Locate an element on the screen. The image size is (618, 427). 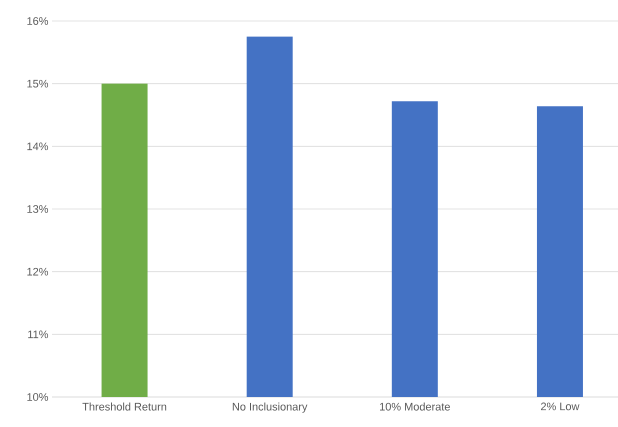
x-tick-label: 2% Low is located at coordinates (560, 406).